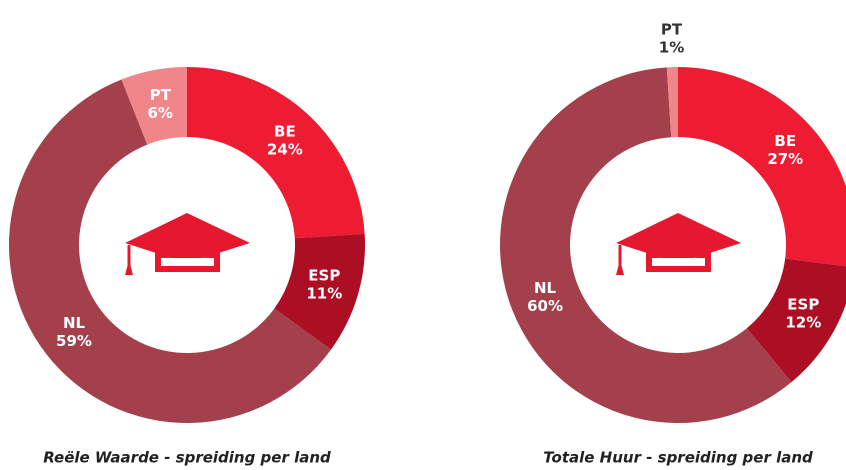  I want to click on value-label: 24%, so click(285, 149).